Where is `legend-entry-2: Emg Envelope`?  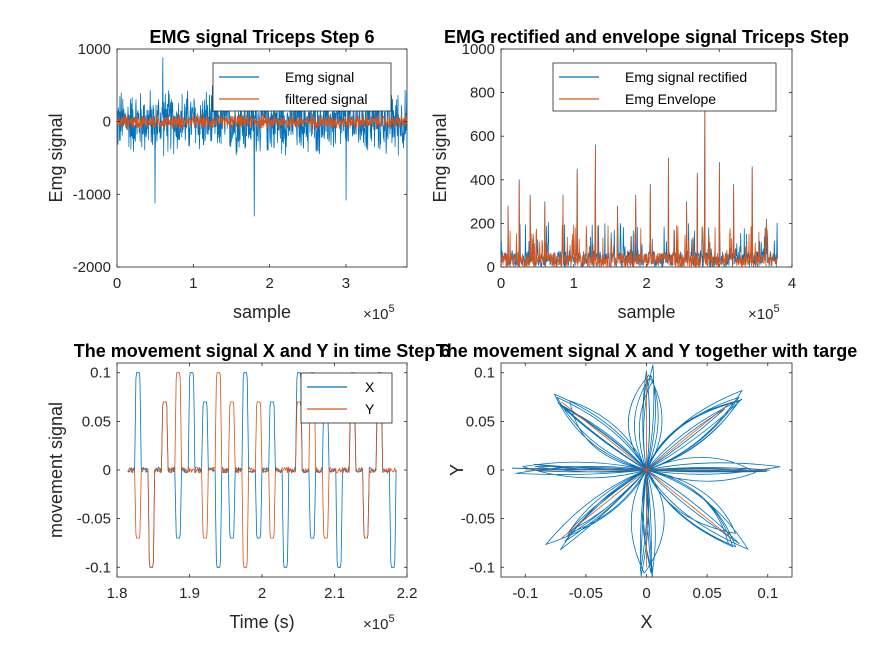
legend-entry-2: Emg Envelope is located at coordinates (670, 99).